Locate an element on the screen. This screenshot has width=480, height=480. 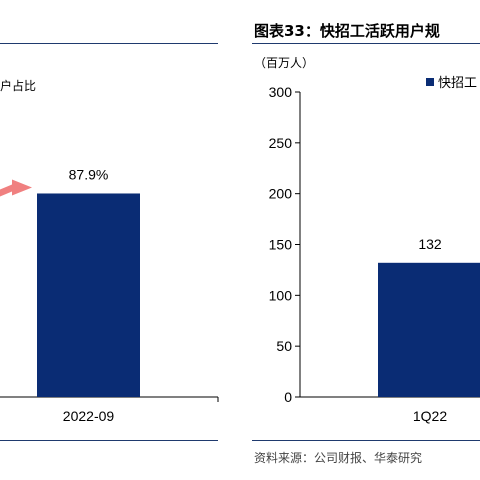
left-bottom-rule is located at coordinates (109, 440).